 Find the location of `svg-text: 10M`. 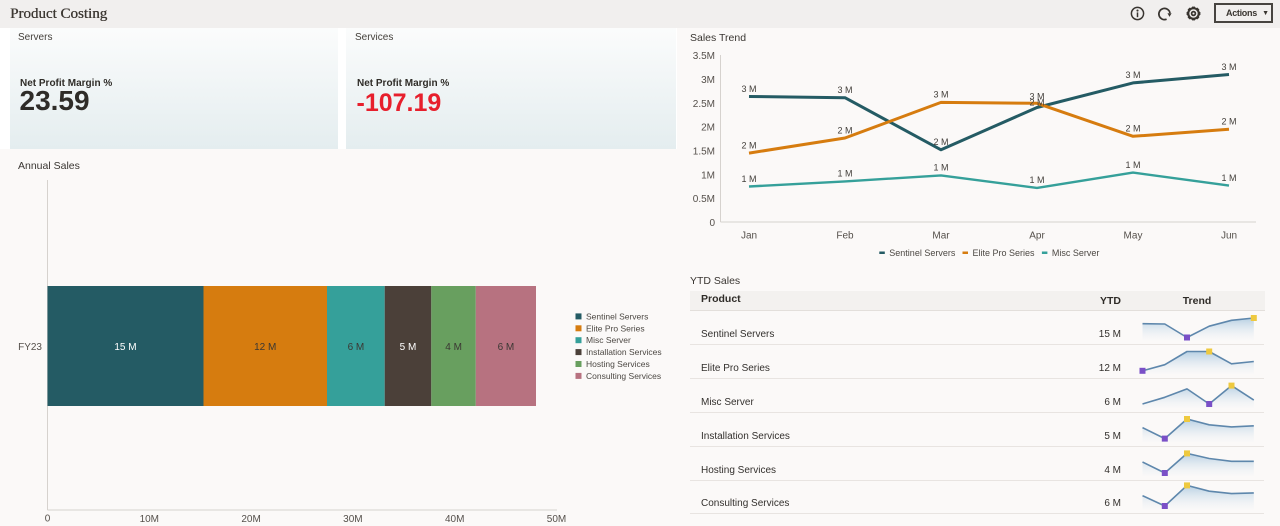

svg-text: 10M is located at coordinates (149, 519).